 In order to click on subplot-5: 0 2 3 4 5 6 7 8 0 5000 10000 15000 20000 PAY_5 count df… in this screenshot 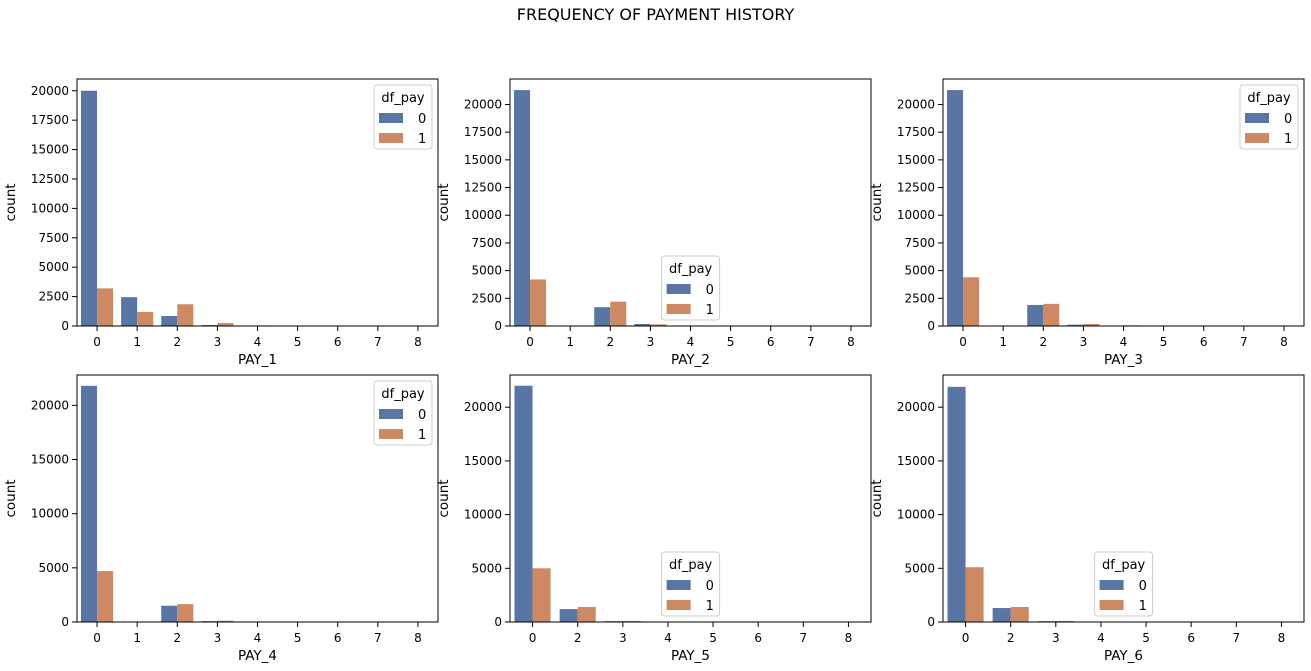, I will do `click(654, 519)`.